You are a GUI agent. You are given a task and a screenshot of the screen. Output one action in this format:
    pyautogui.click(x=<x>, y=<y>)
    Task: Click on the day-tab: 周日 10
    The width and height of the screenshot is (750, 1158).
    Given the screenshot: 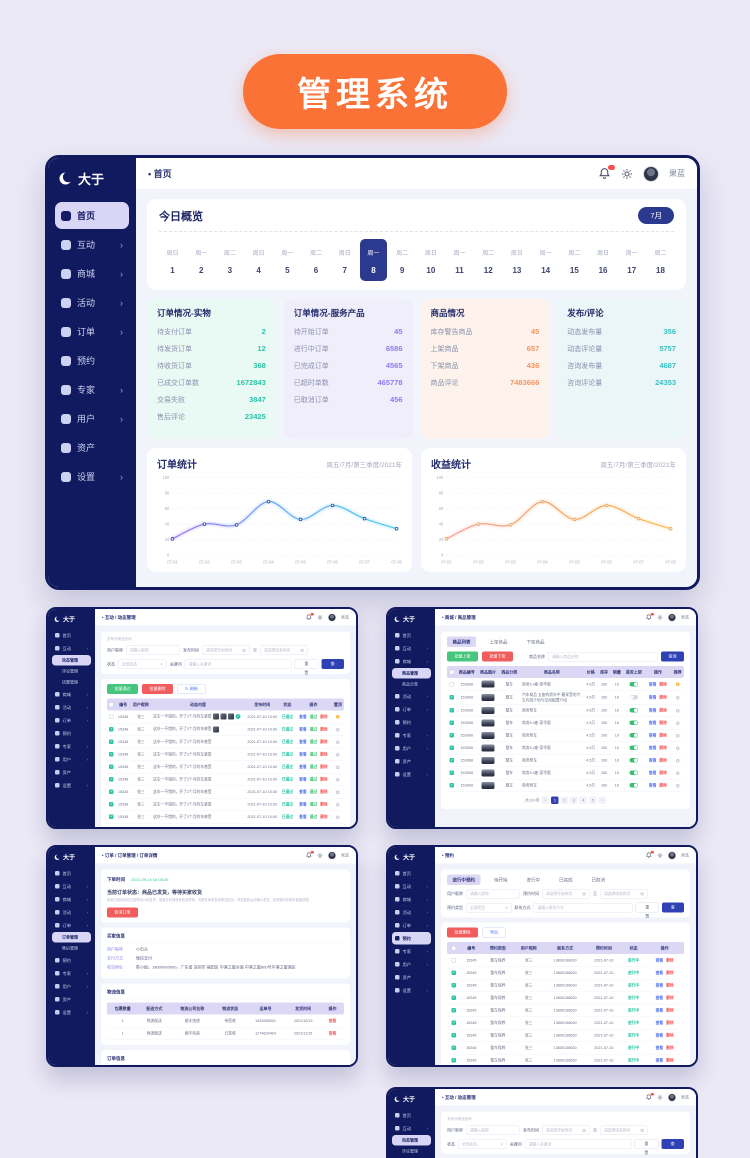 What is the action you would take?
    pyautogui.click(x=430, y=263)
    